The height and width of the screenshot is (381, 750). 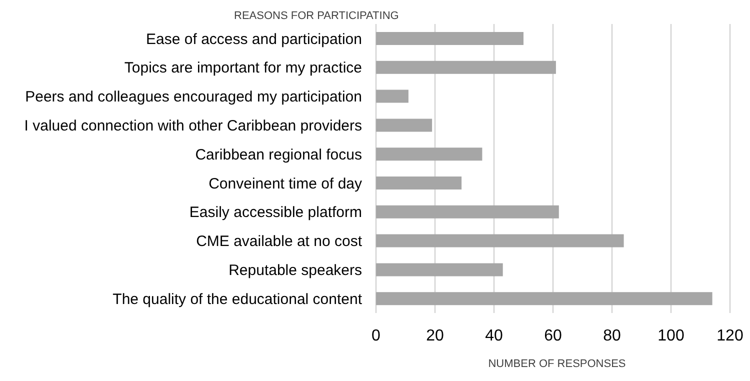 What do you see at coordinates (435, 335) in the screenshot?
I see `x-tick-label: 20` at bounding box center [435, 335].